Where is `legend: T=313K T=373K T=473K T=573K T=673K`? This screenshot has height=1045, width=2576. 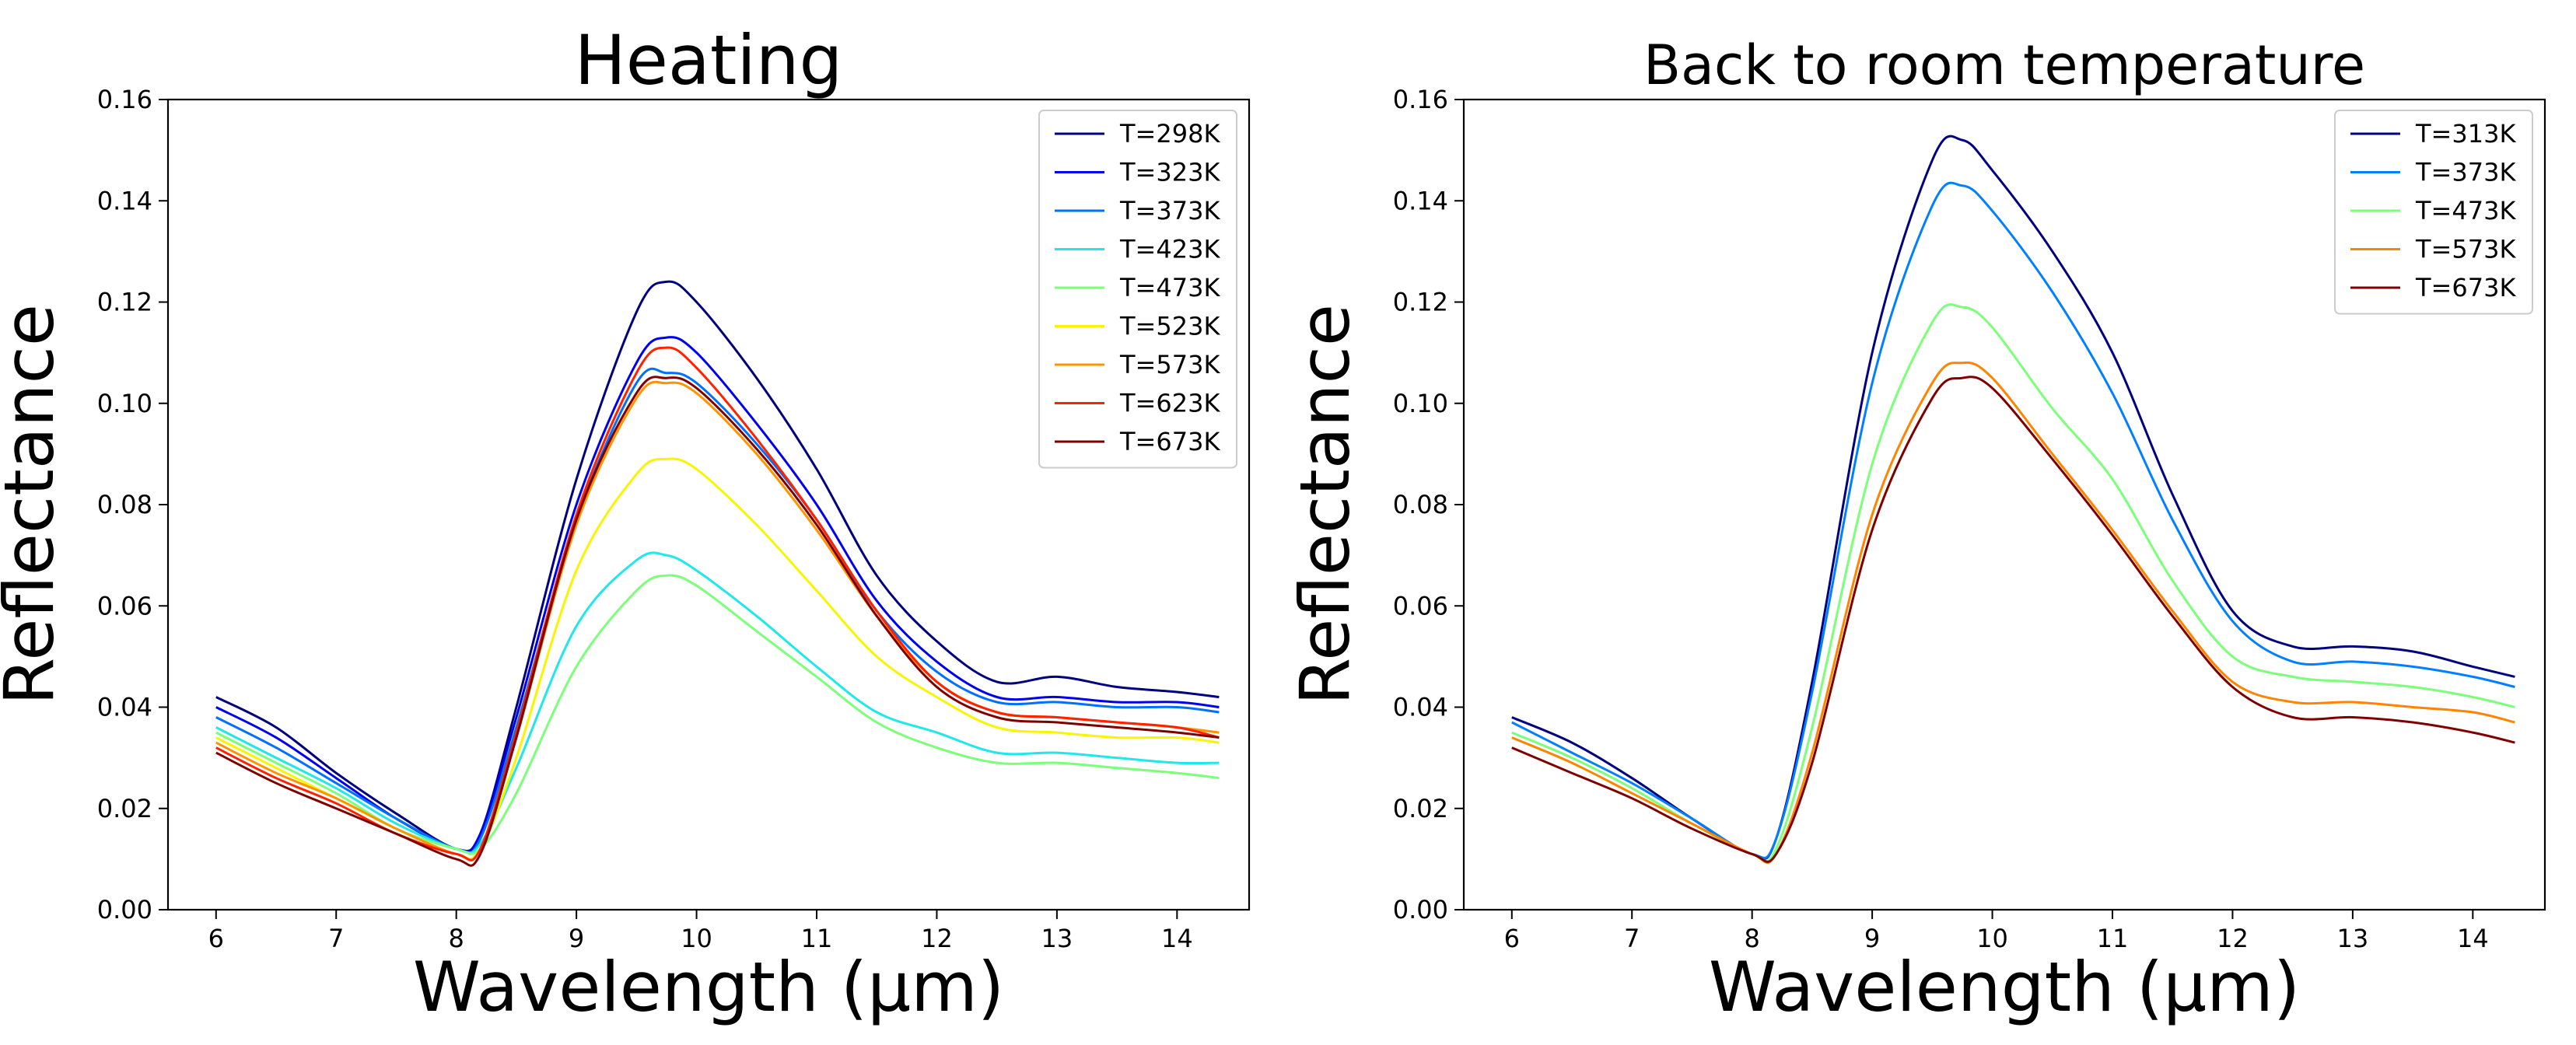
legend: T=313K T=373K T=473K T=573K T=673K is located at coordinates (2434, 212).